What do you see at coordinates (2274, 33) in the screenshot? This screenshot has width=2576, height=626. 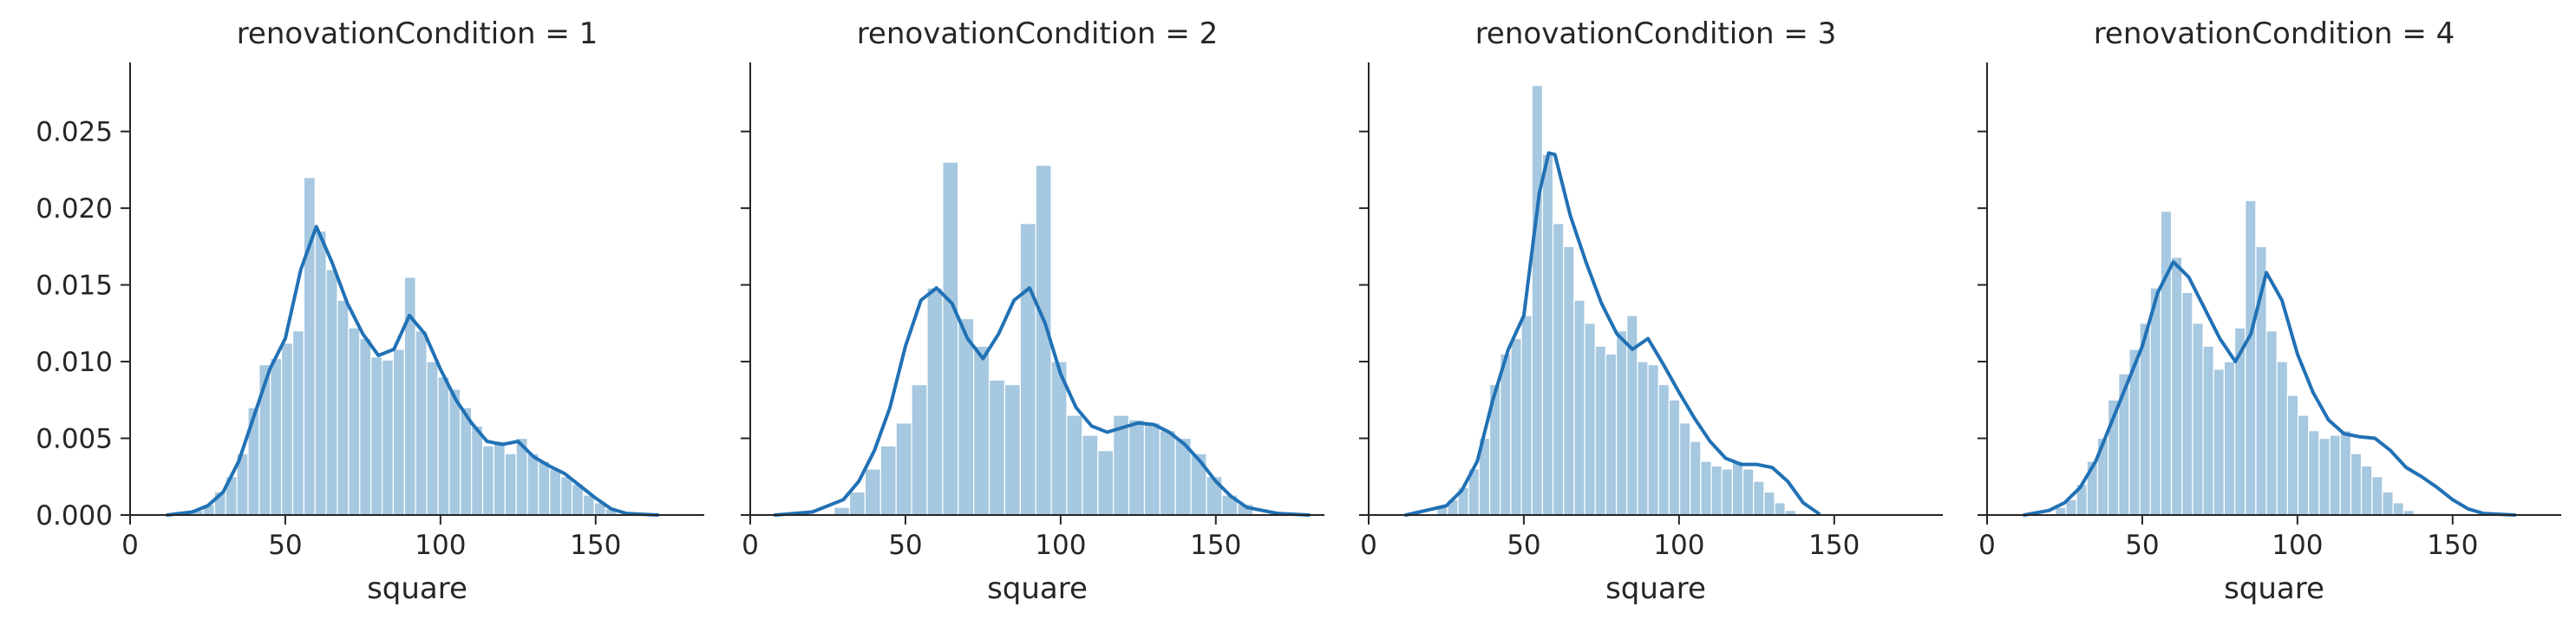 I see `panel-title: renovationCondition = 4` at bounding box center [2274, 33].